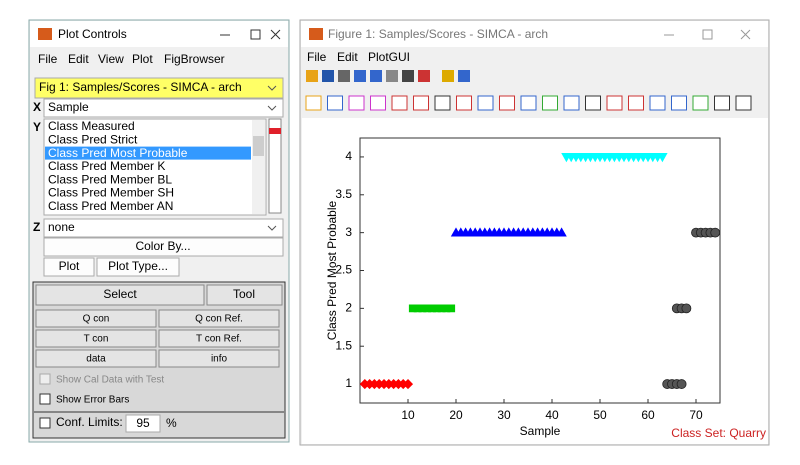  I want to click on menu-item: PlotGUI, so click(389, 57).